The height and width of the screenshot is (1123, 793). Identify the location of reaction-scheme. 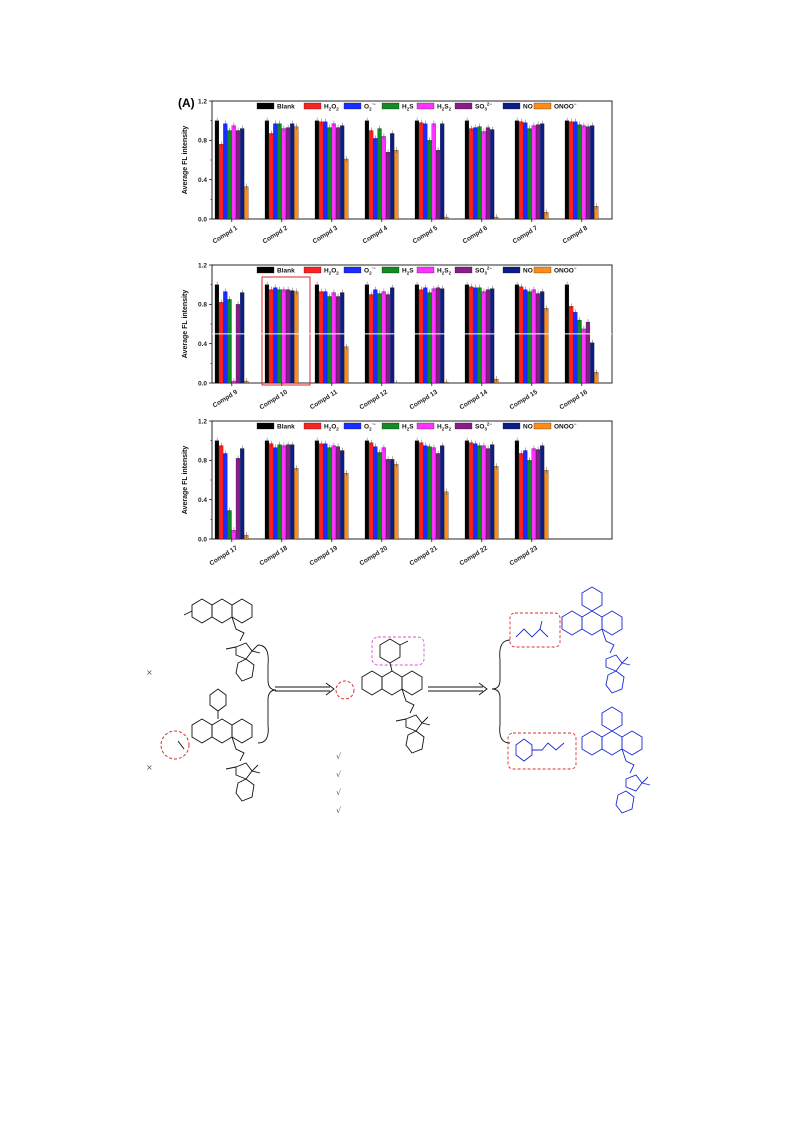
(405, 700).